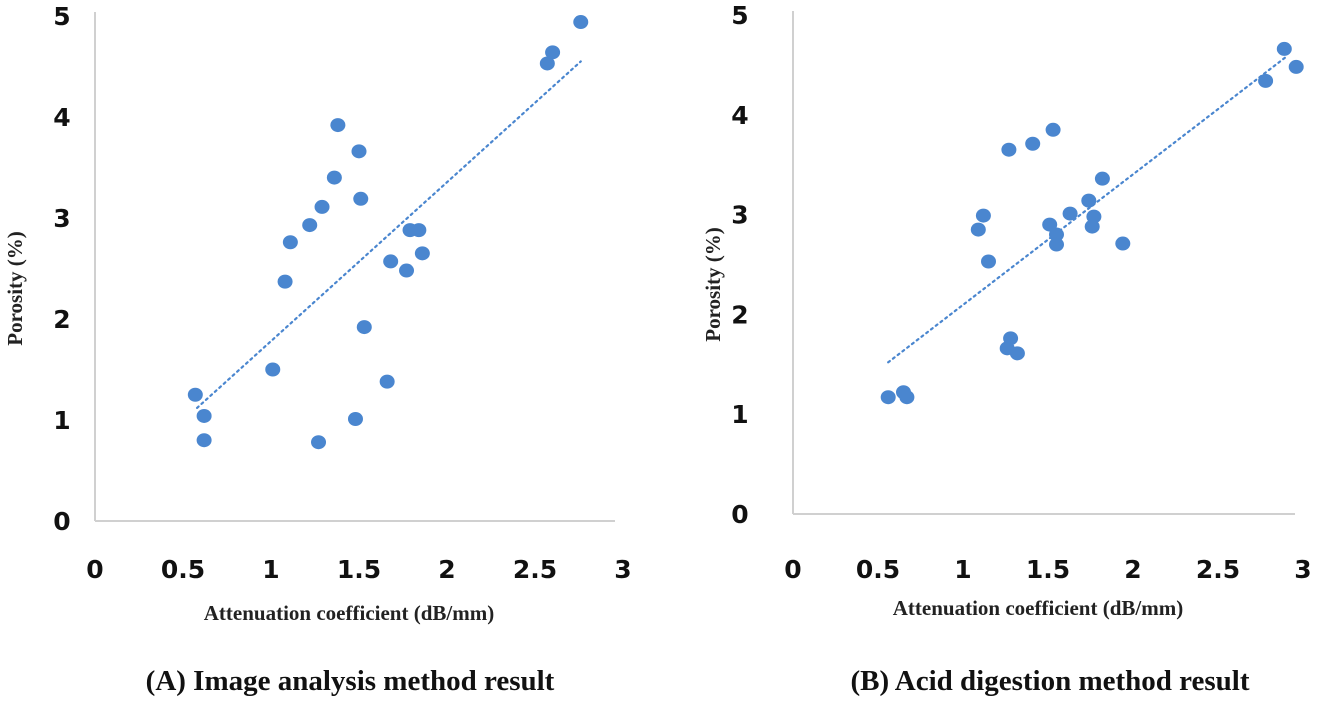  I want to click on chart-caption: (B) Acid digestion method result, so click(1049, 681).